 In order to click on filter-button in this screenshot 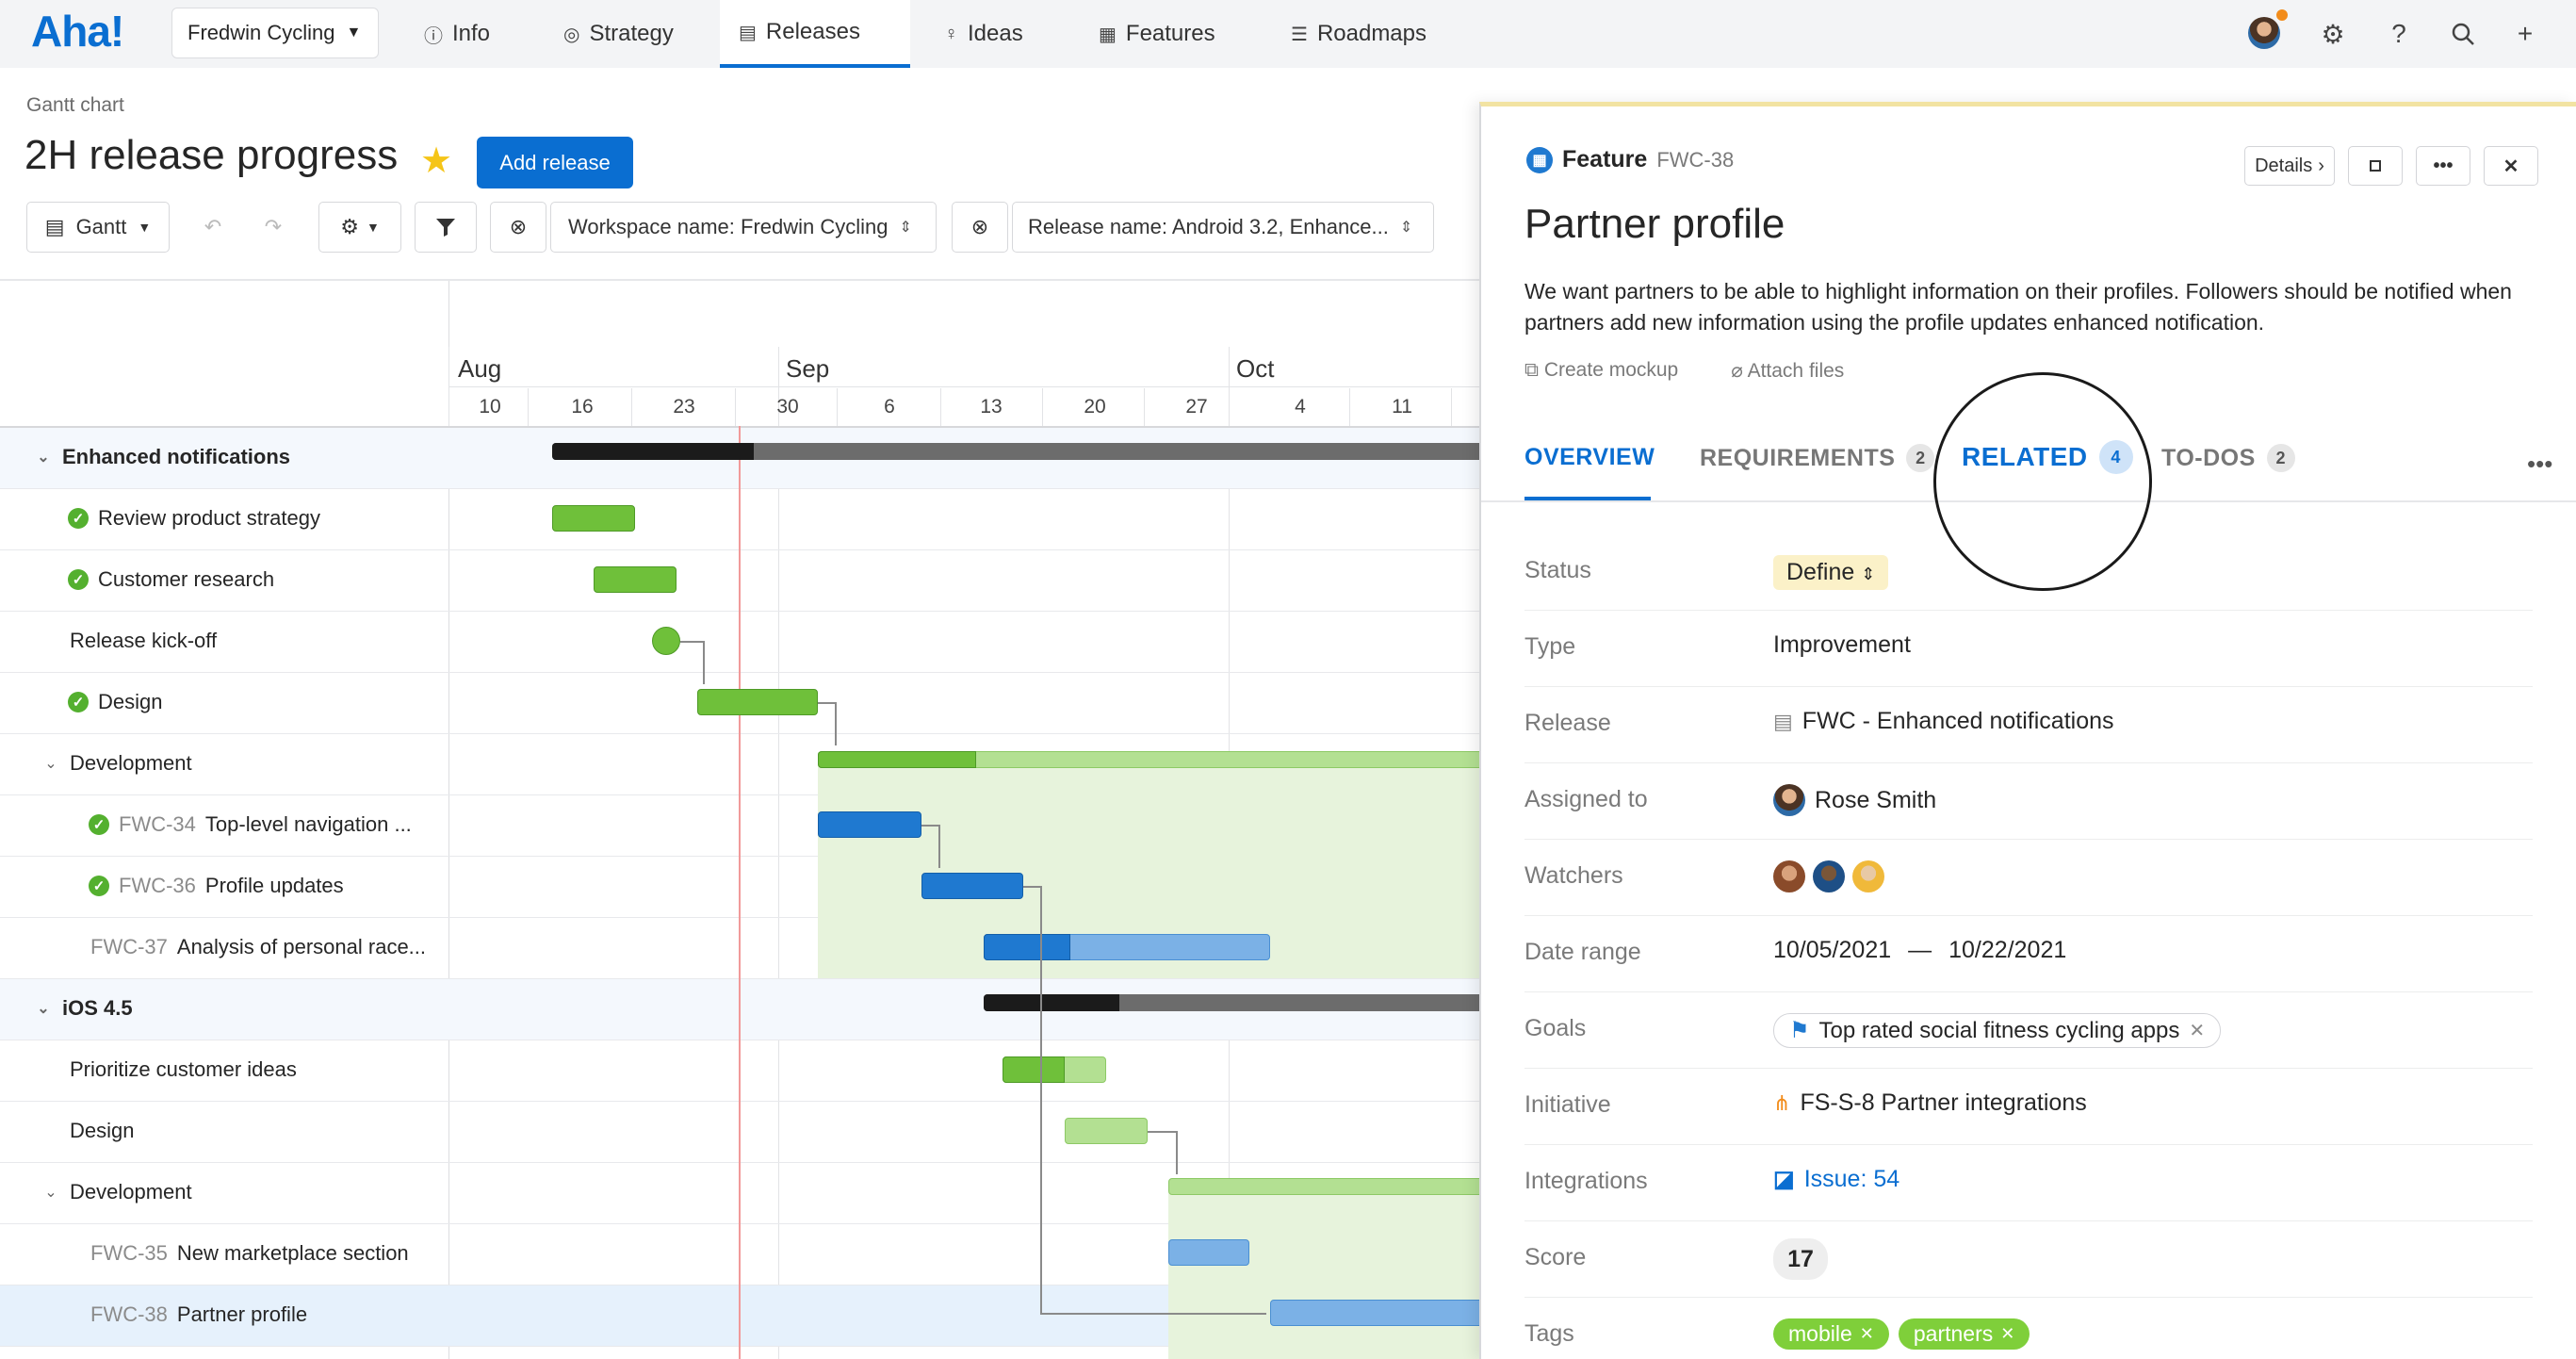, I will do `click(446, 227)`.